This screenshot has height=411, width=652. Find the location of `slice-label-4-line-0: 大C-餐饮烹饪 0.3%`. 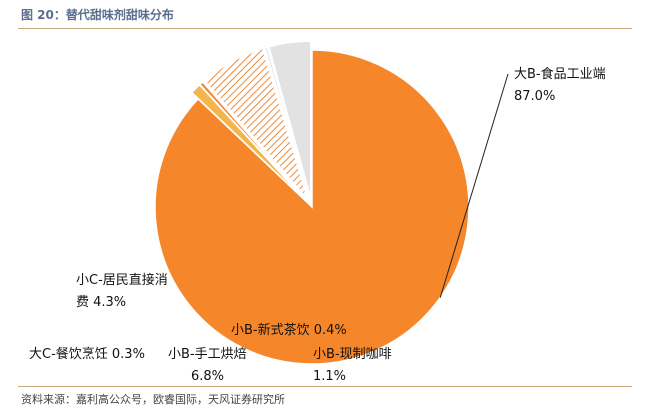

slice-label-4-line-0: 大C-餐饮烹饪 0.3% is located at coordinates (87, 354).